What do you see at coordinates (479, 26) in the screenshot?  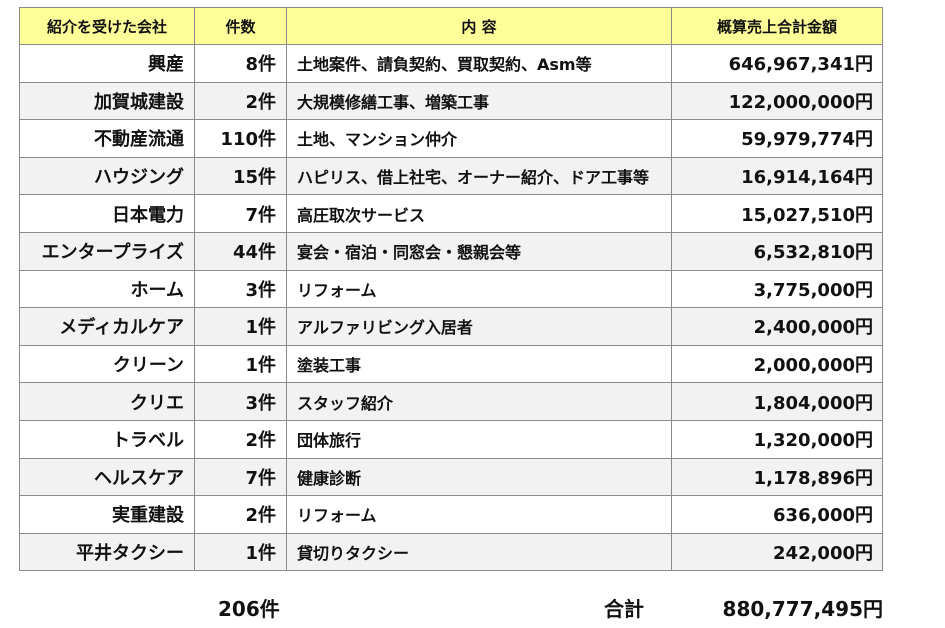 I see `header-content: 内 容` at bounding box center [479, 26].